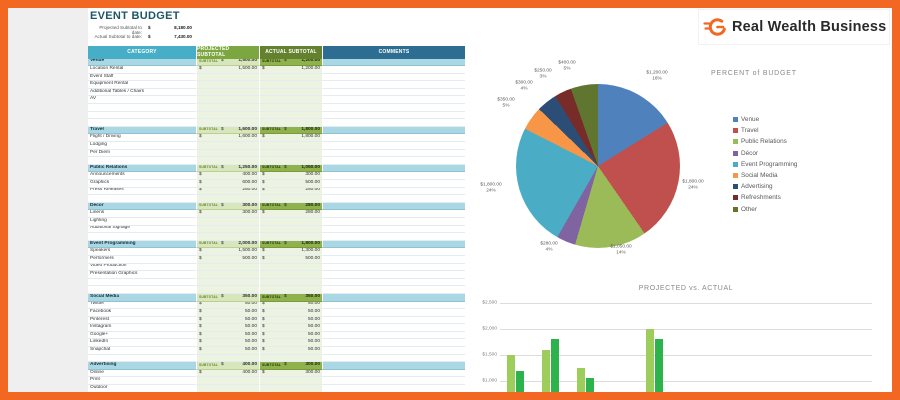 This screenshot has height=400, width=900. Describe the element at coordinates (276, 396) in the screenshot. I see `table-row: Radio` at that location.